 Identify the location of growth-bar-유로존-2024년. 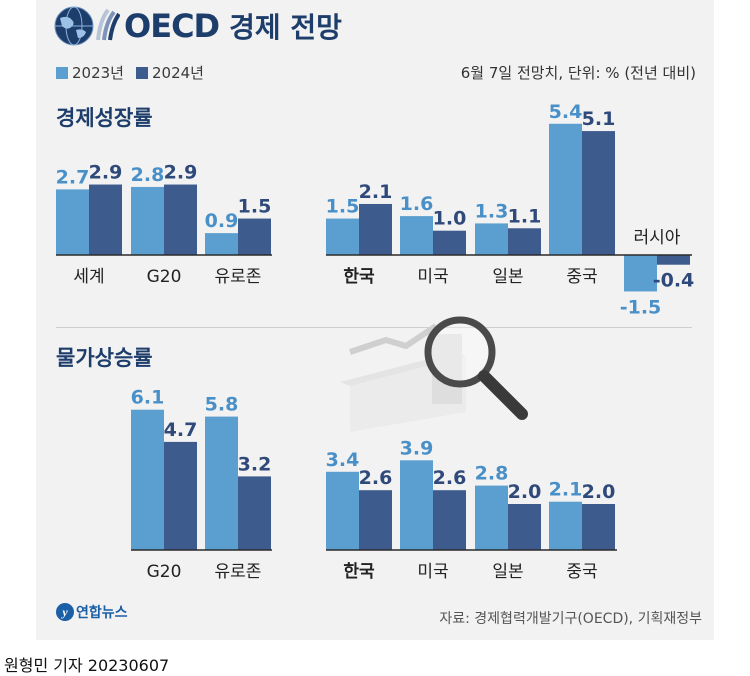
(254, 236).